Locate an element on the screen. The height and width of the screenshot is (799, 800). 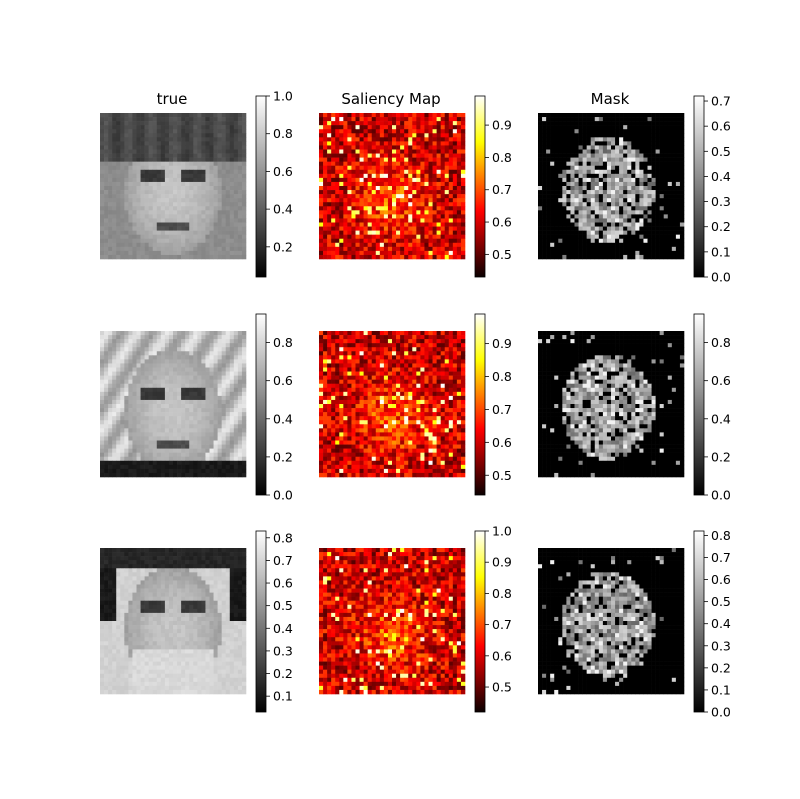
face-photo-image-r2 is located at coordinates (173, 621).